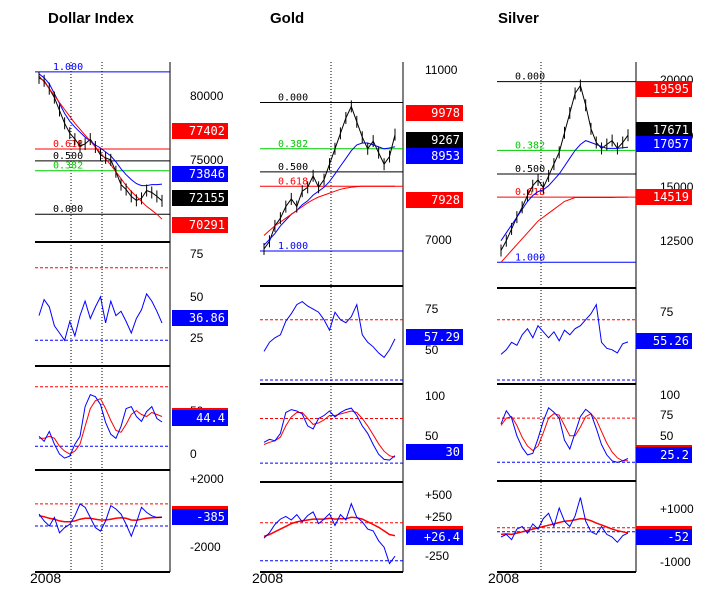 This screenshot has height=592, width=706. Describe the element at coordinates (207, 96) in the screenshot. I see `dollar-price-tick-0: 80000` at that location.